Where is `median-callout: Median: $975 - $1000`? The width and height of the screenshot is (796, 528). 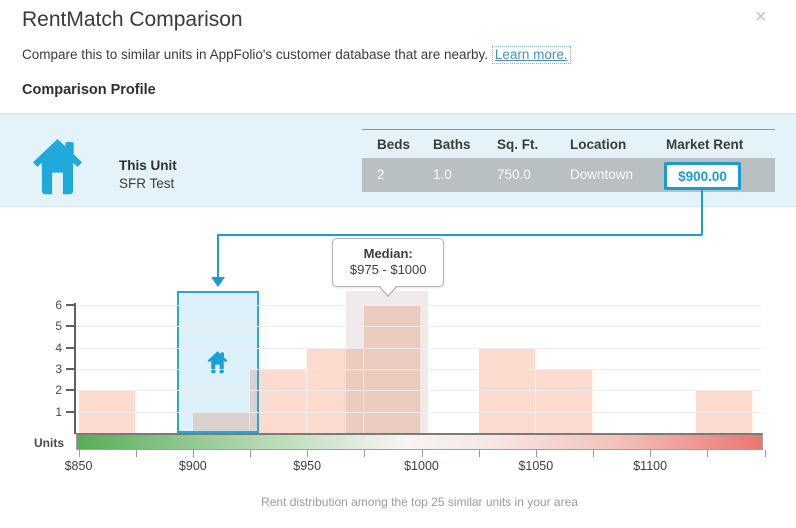 median-callout: Median: $975 - $1000 is located at coordinates (388, 267).